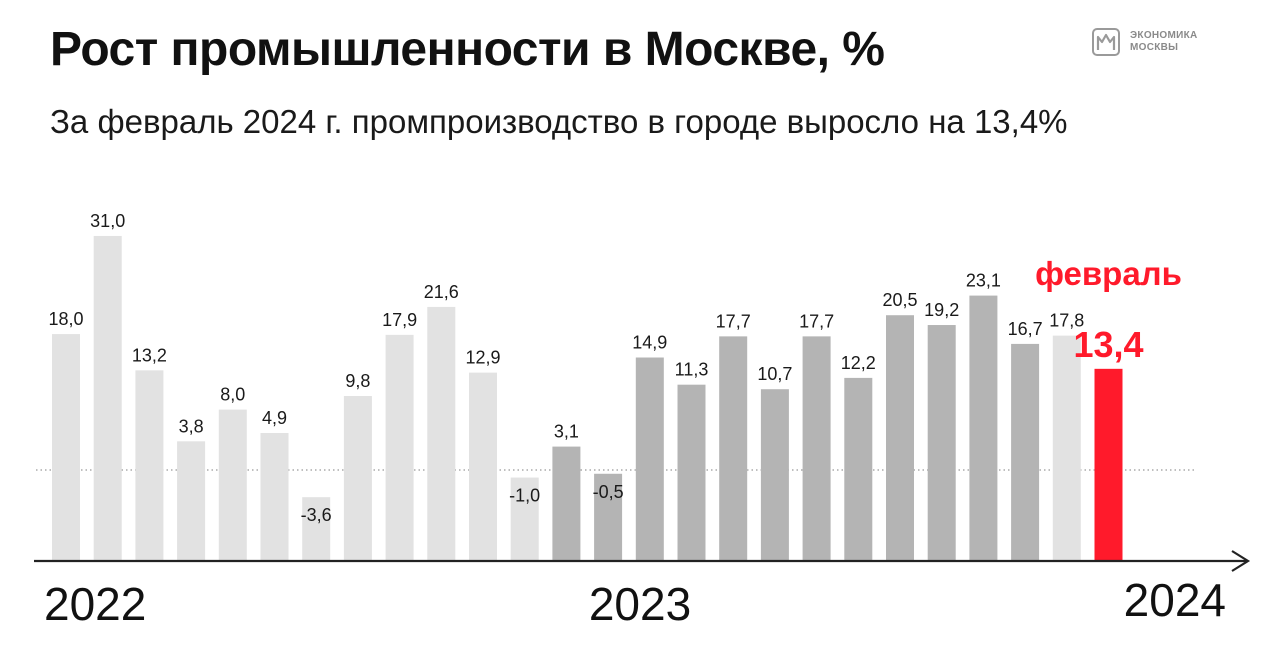  I want to click on data-label: -1,0, so click(524, 496).